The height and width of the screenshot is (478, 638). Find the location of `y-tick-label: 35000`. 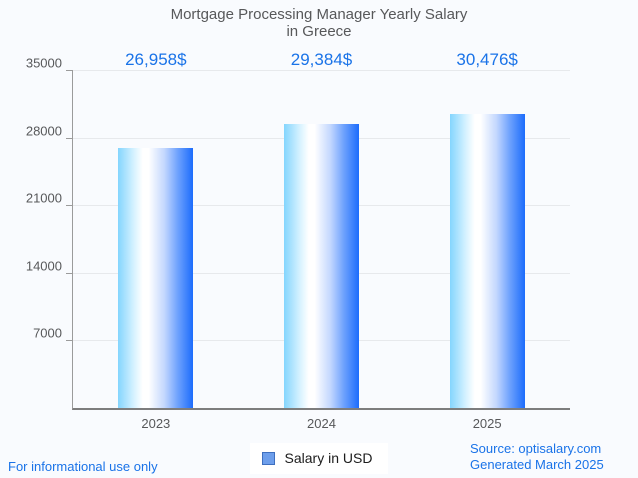

y-tick-label: 35000 is located at coordinates (43, 63).